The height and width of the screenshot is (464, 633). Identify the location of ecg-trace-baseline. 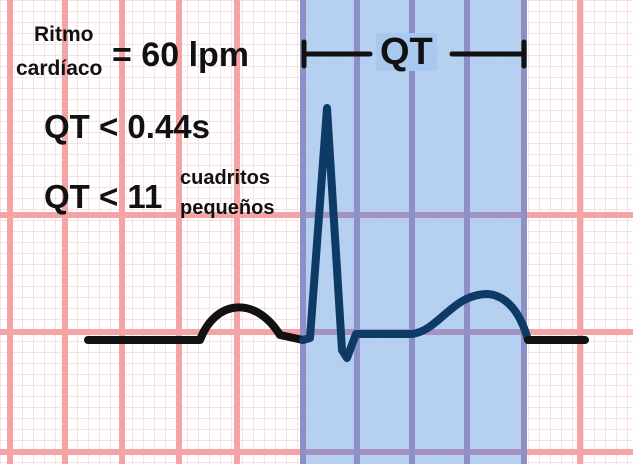
(195, 323).